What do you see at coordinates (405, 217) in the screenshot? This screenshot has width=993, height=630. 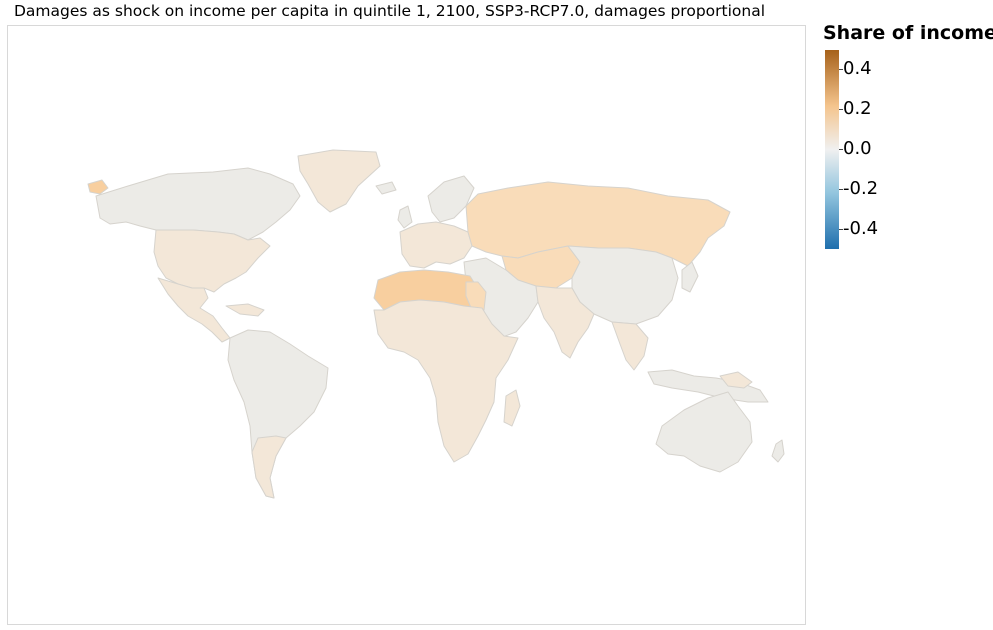 I see `region-uk` at bounding box center [405, 217].